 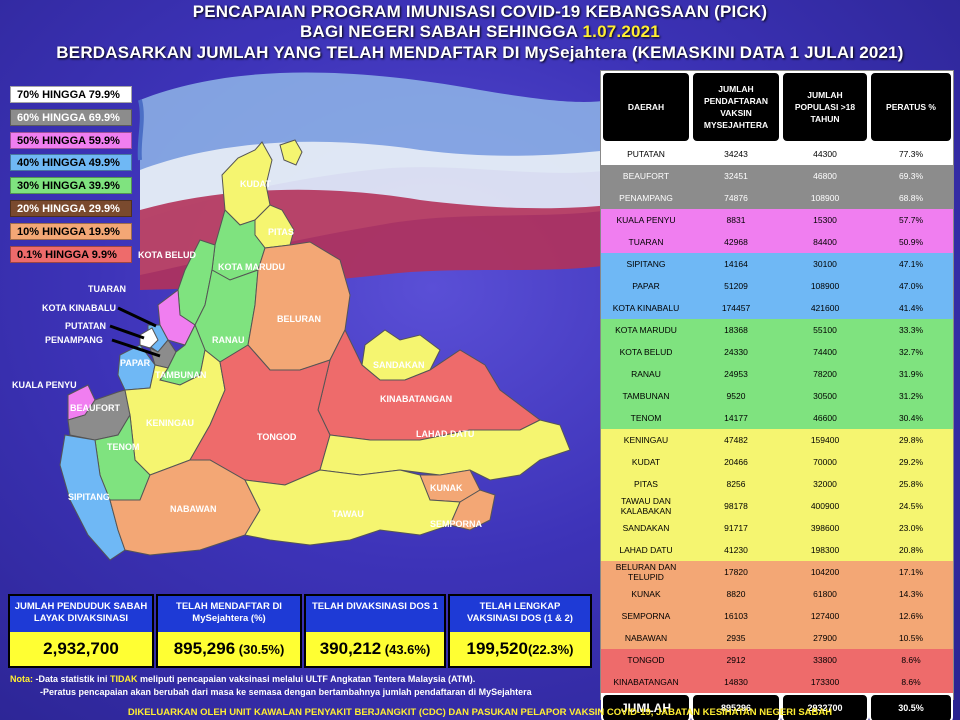 What do you see at coordinates (736, 706) in the screenshot?
I see `total-daftar: 895296` at bounding box center [736, 706].